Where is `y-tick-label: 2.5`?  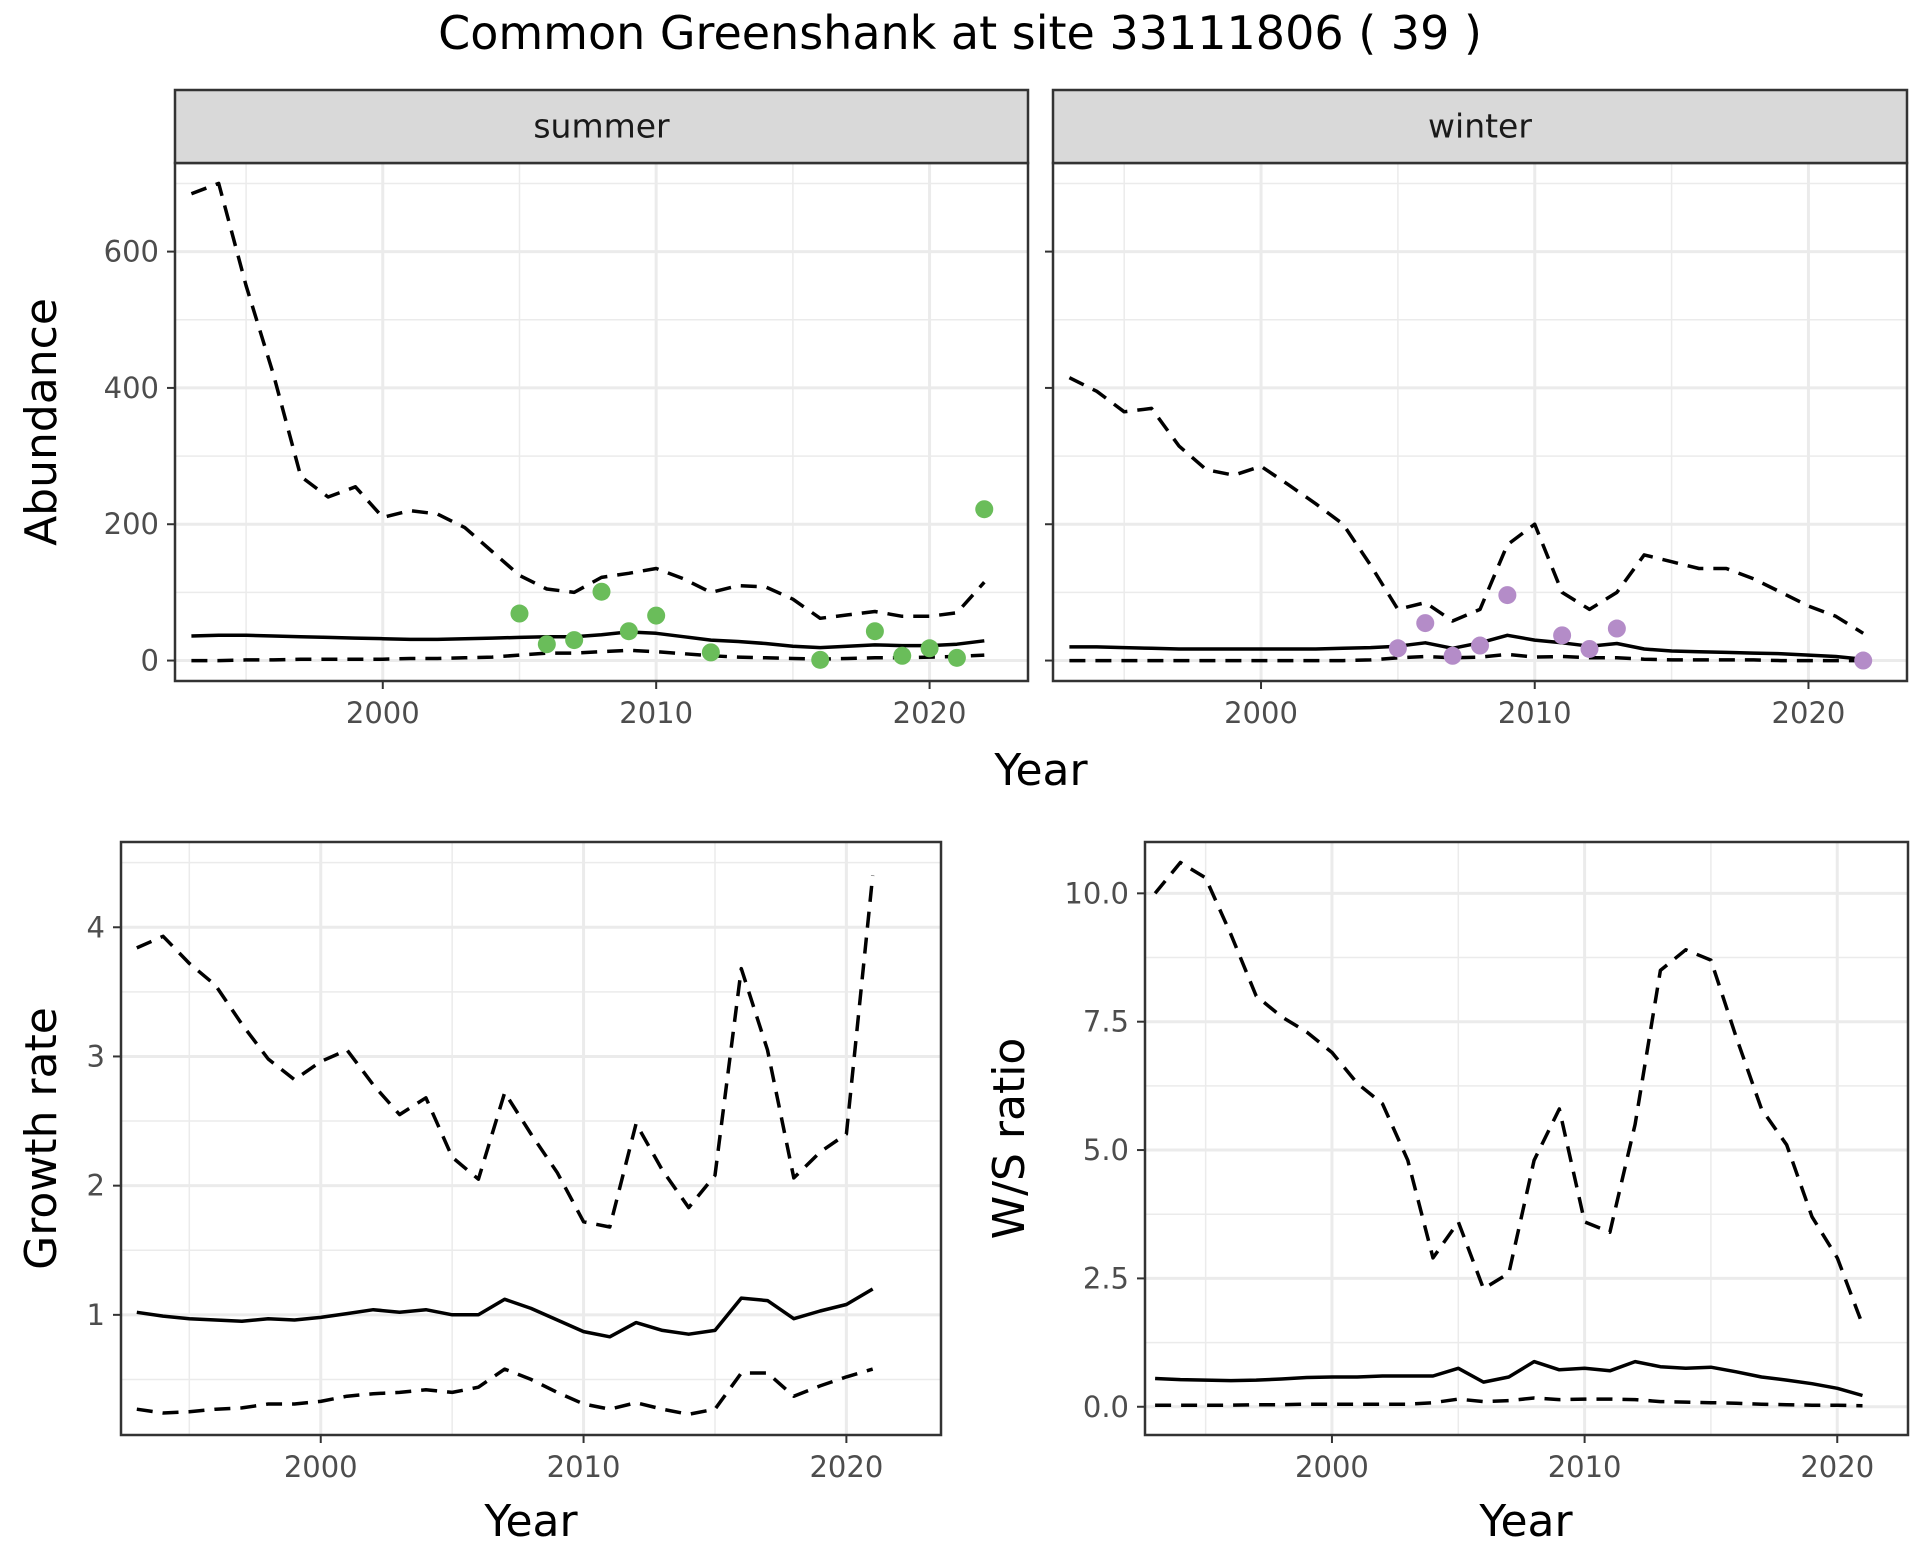 y-tick-label: 2.5 is located at coordinates (1106, 1278).